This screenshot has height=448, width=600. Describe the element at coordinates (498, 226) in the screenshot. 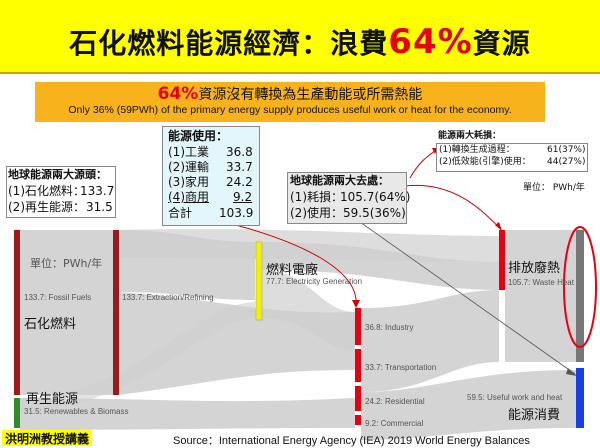

I see `arrow-loss-head` at that location.